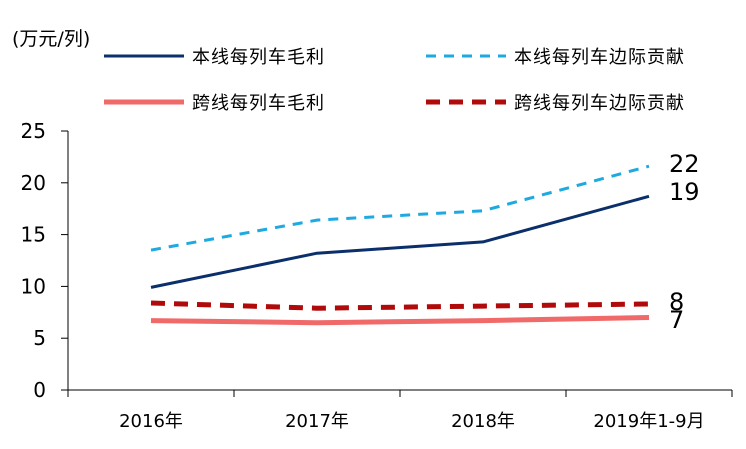  Describe the element at coordinates (258, 57) in the screenshot. I see `legend-label-series-1: 本线每列车毛利` at that location.